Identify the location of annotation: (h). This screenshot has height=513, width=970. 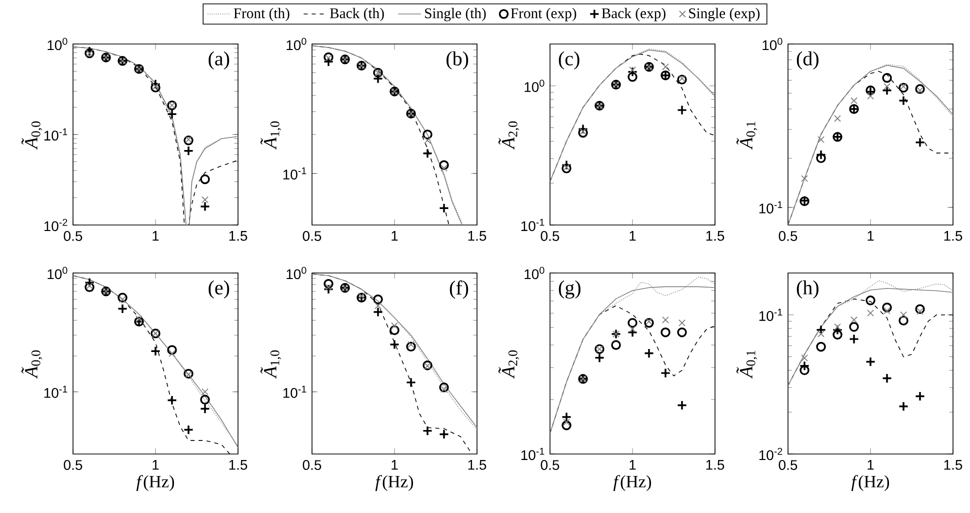
(807, 289).